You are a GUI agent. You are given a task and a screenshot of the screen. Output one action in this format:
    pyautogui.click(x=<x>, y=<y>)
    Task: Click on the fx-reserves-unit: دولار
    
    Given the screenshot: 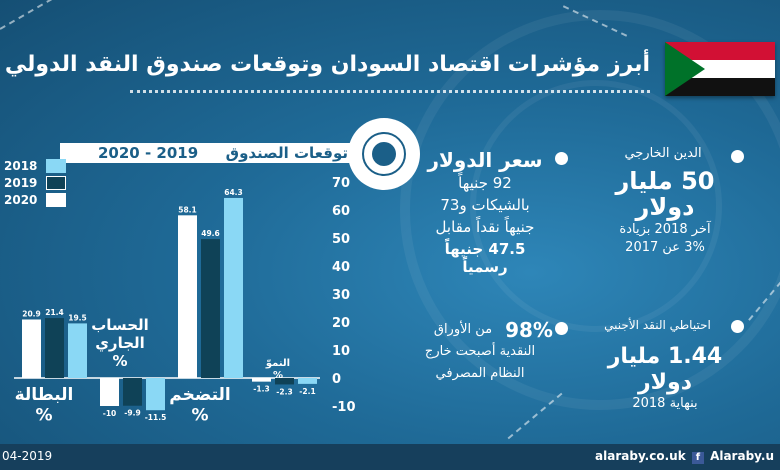 What is the action you would take?
    pyautogui.click(x=664, y=382)
    